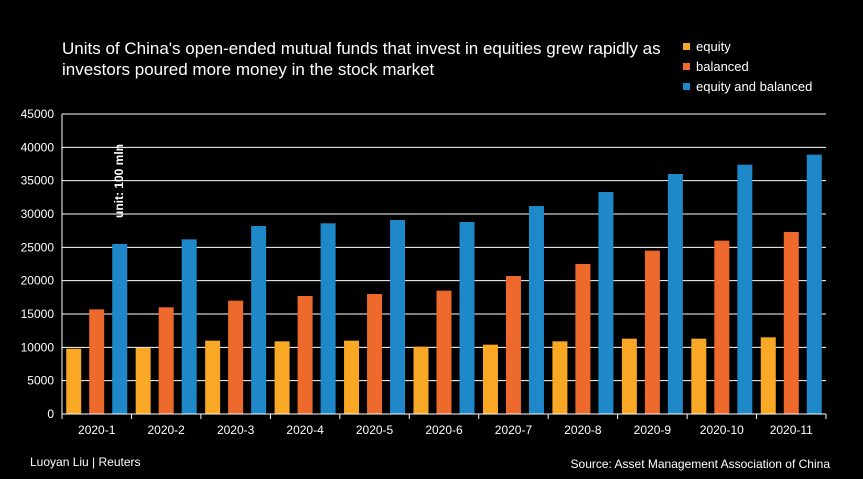  Describe the element at coordinates (686, 66) in the screenshot. I see `legend-swatch-balanced` at that location.